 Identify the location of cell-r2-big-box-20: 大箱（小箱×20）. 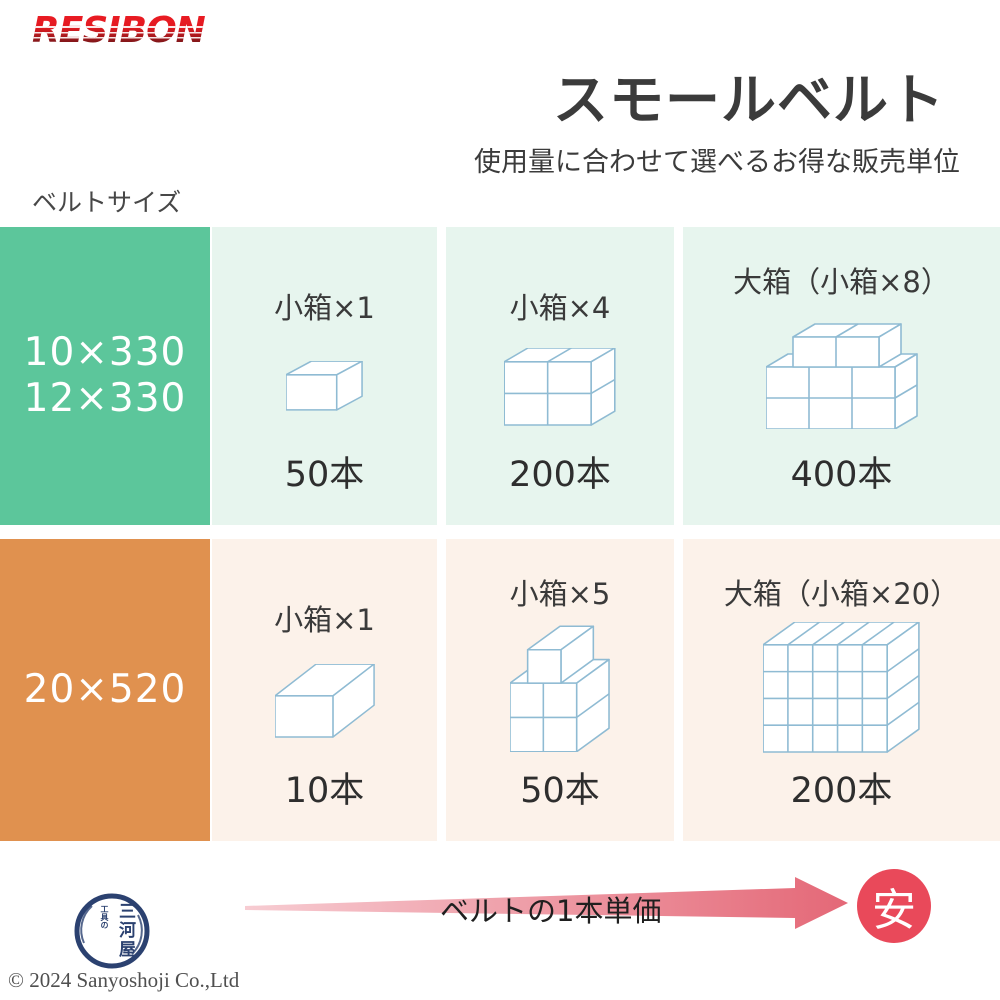
(841, 690).